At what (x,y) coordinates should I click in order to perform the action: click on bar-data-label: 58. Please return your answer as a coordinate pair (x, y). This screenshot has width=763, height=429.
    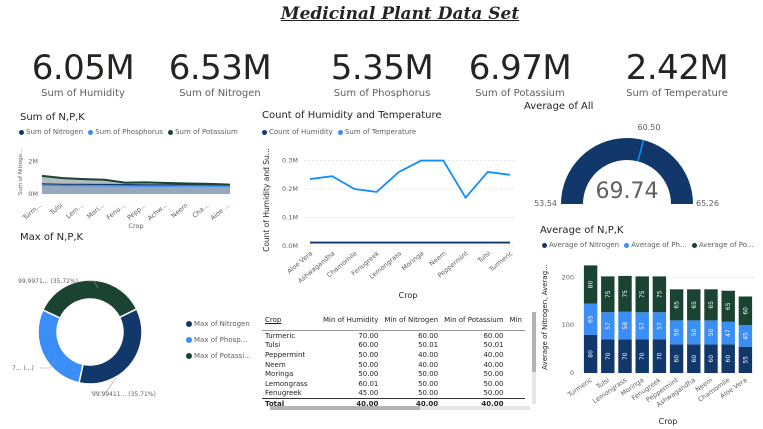
    Looking at the image, I should click on (625, 326).